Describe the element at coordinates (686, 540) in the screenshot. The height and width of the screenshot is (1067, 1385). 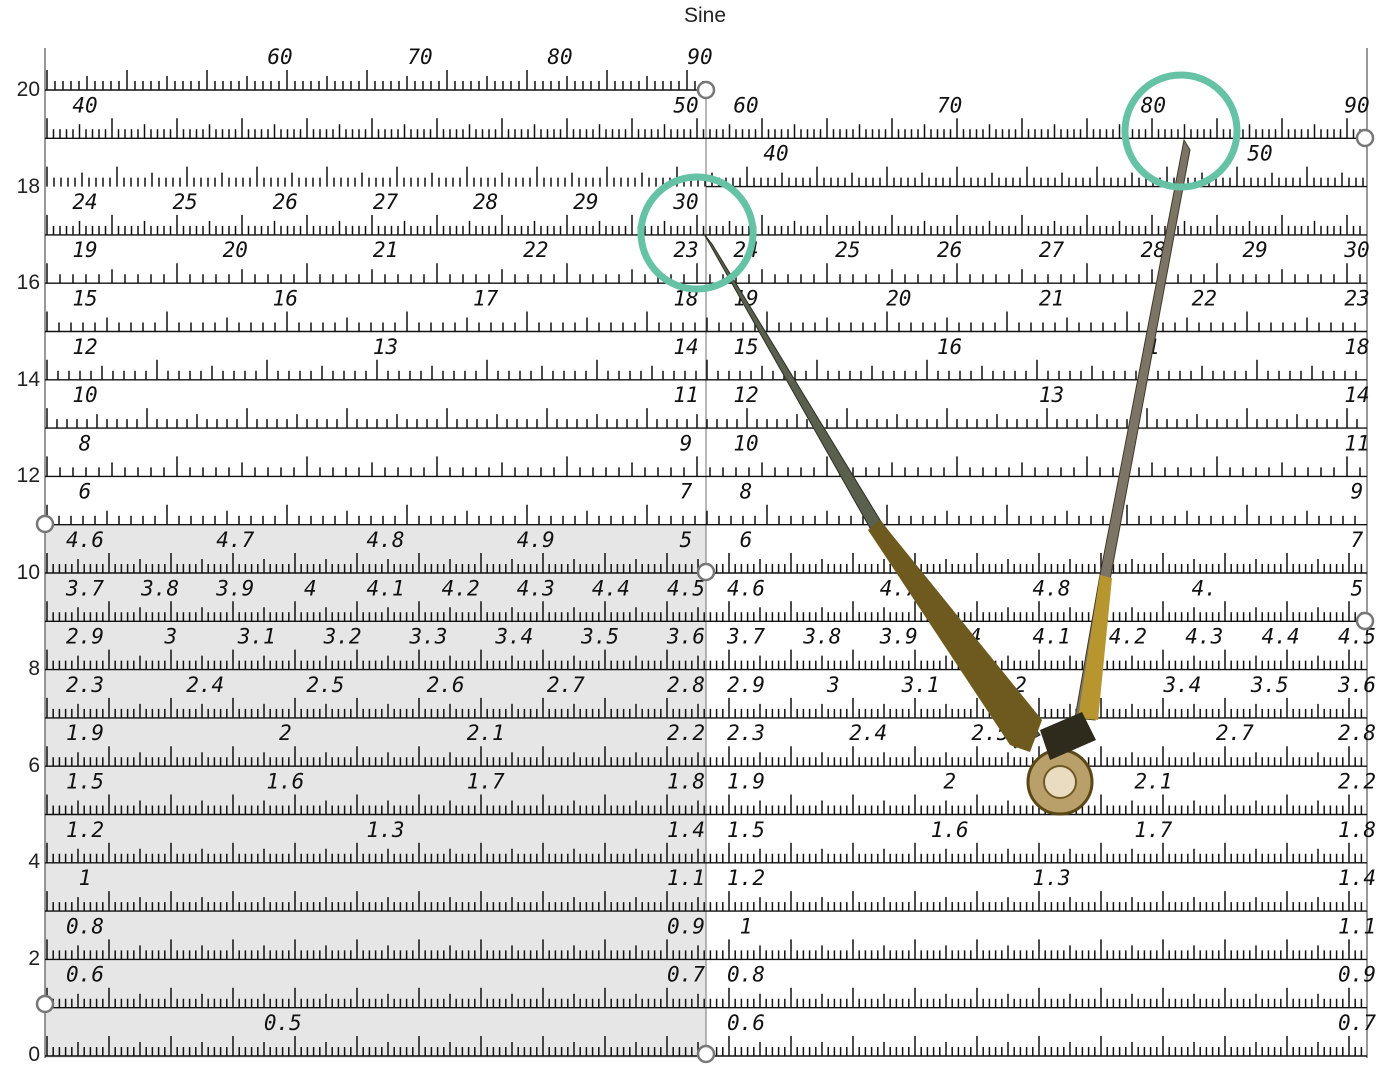
I see `scale-label-left: 5` at that location.